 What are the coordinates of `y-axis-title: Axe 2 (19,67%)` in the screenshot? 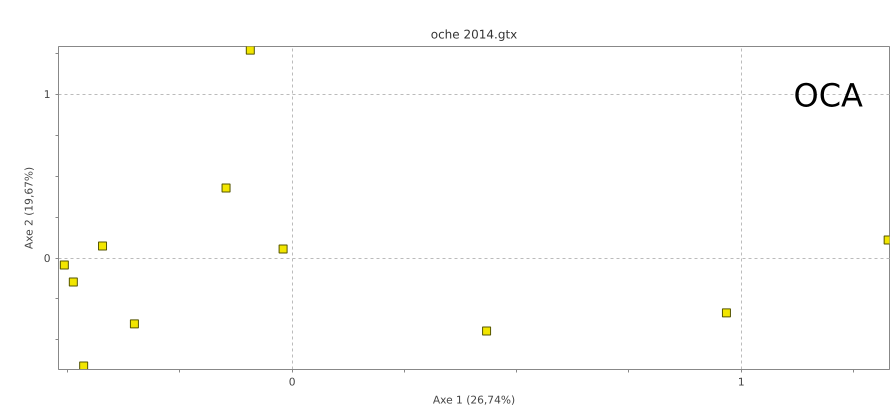 It's located at (29, 208).